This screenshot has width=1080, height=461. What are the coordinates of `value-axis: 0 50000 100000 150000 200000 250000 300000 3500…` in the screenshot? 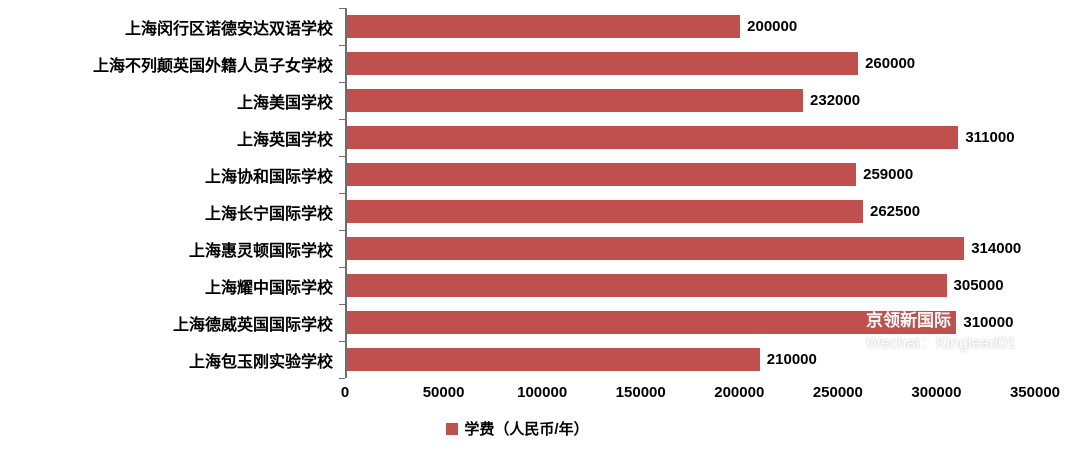 It's located at (700, 399).